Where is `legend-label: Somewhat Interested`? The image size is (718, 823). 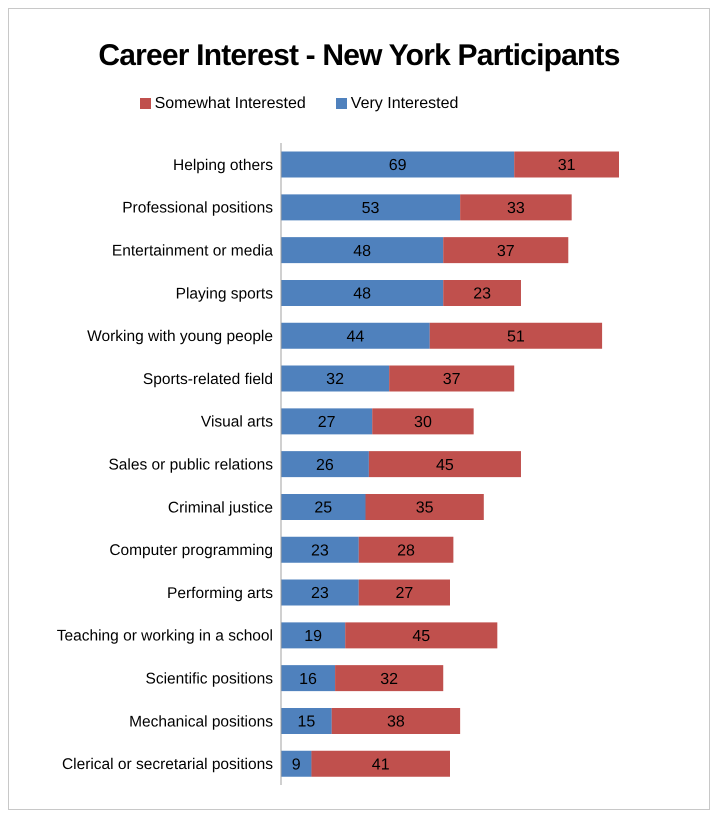 legend-label: Somewhat Interested is located at coordinates (230, 103).